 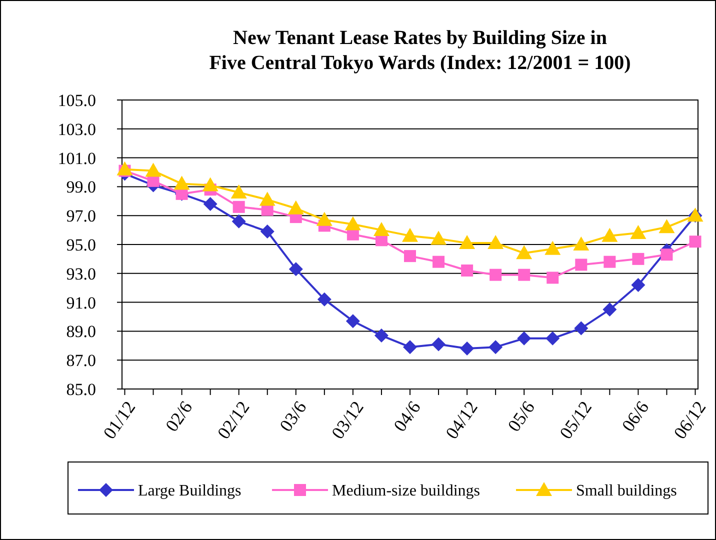 What do you see at coordinates (521, 416) in the screenshot?
I see `x-tick-label: 05/6` at bounding box center [521, 416].